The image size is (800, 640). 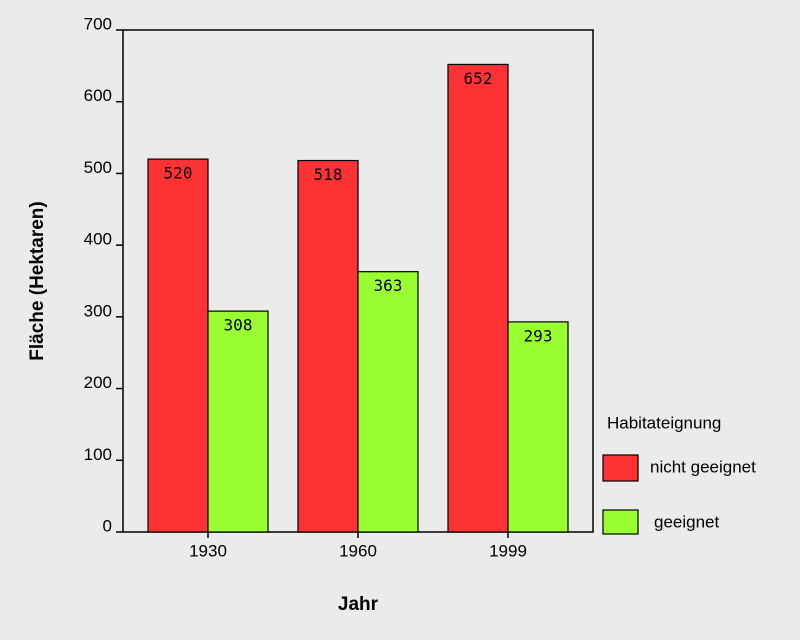 What do you see at coordinates (98, 382) in the screenshot?
I see `y-tick-label: 200` at bounding box center [98, 382].